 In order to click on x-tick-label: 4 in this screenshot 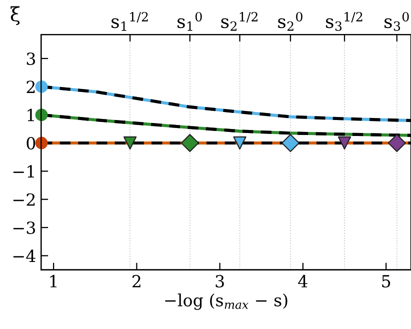, I will do `click(303, 281)`.